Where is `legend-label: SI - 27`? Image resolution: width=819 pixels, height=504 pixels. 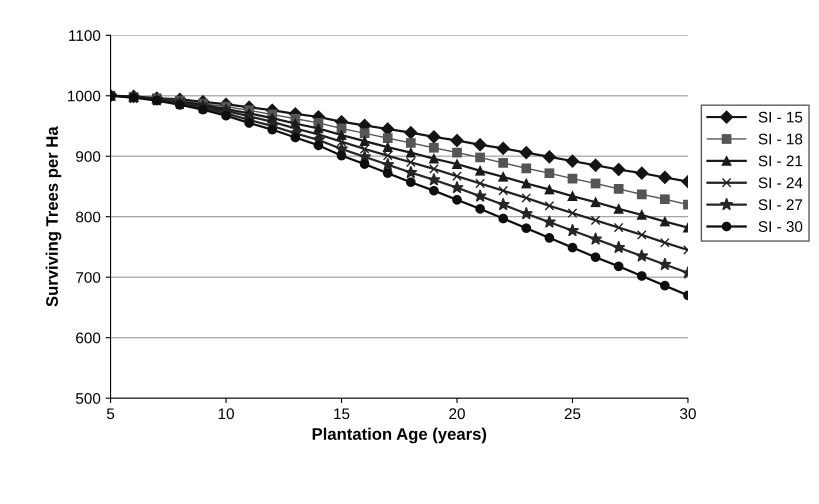
legend-label: SI - 27 is located at coordinates (780, 204).